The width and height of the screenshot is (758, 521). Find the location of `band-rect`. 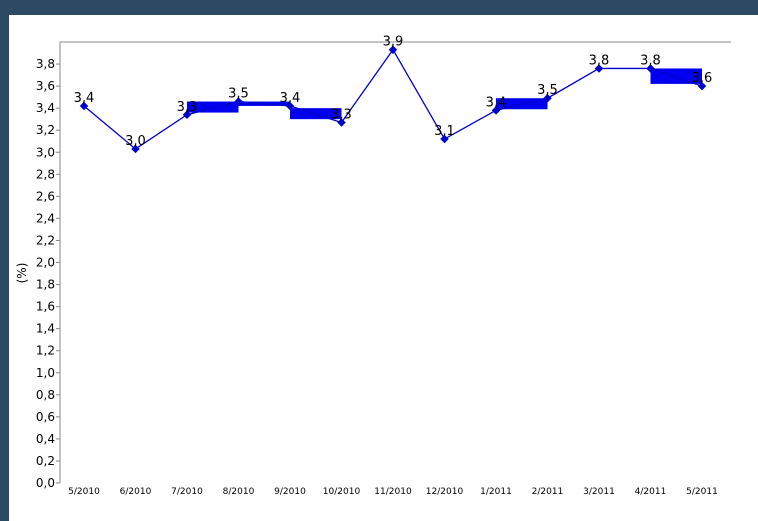

band-rect is located at coordinates (213, 107).